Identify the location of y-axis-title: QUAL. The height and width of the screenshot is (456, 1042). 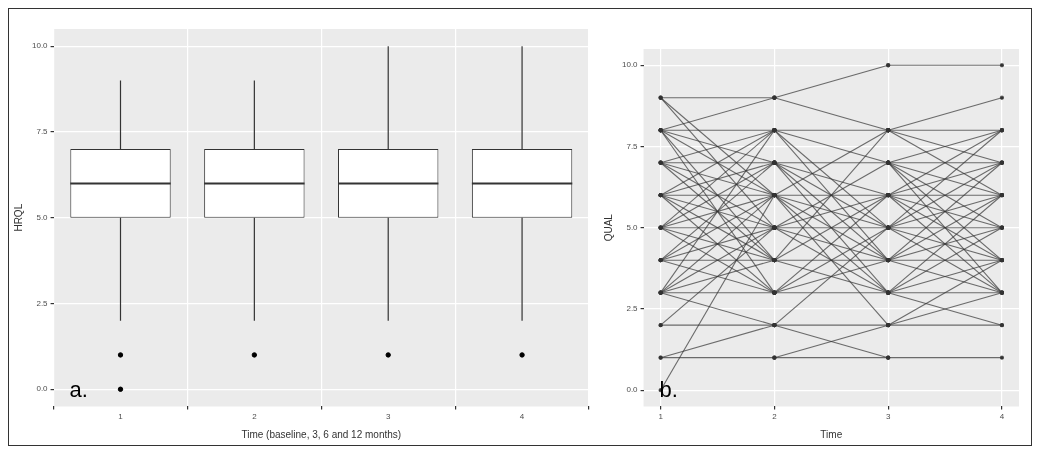
(608, 227).